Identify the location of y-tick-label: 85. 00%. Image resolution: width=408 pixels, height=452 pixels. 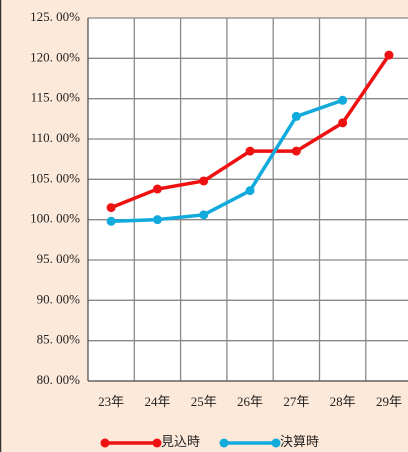
(59, 339).